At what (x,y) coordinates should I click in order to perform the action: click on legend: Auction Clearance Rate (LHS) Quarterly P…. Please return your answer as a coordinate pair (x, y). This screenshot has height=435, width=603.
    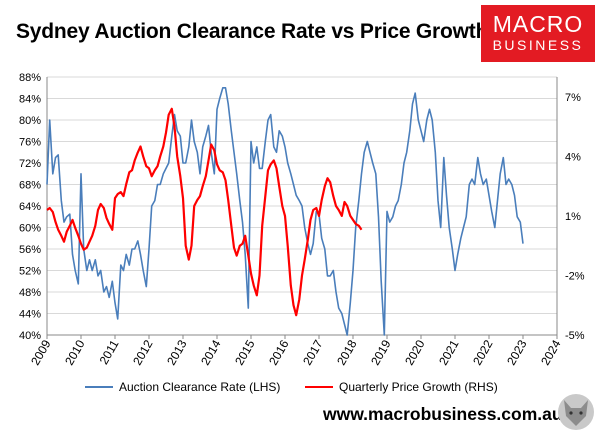
    Looking at the image, I should click on (301, 390).